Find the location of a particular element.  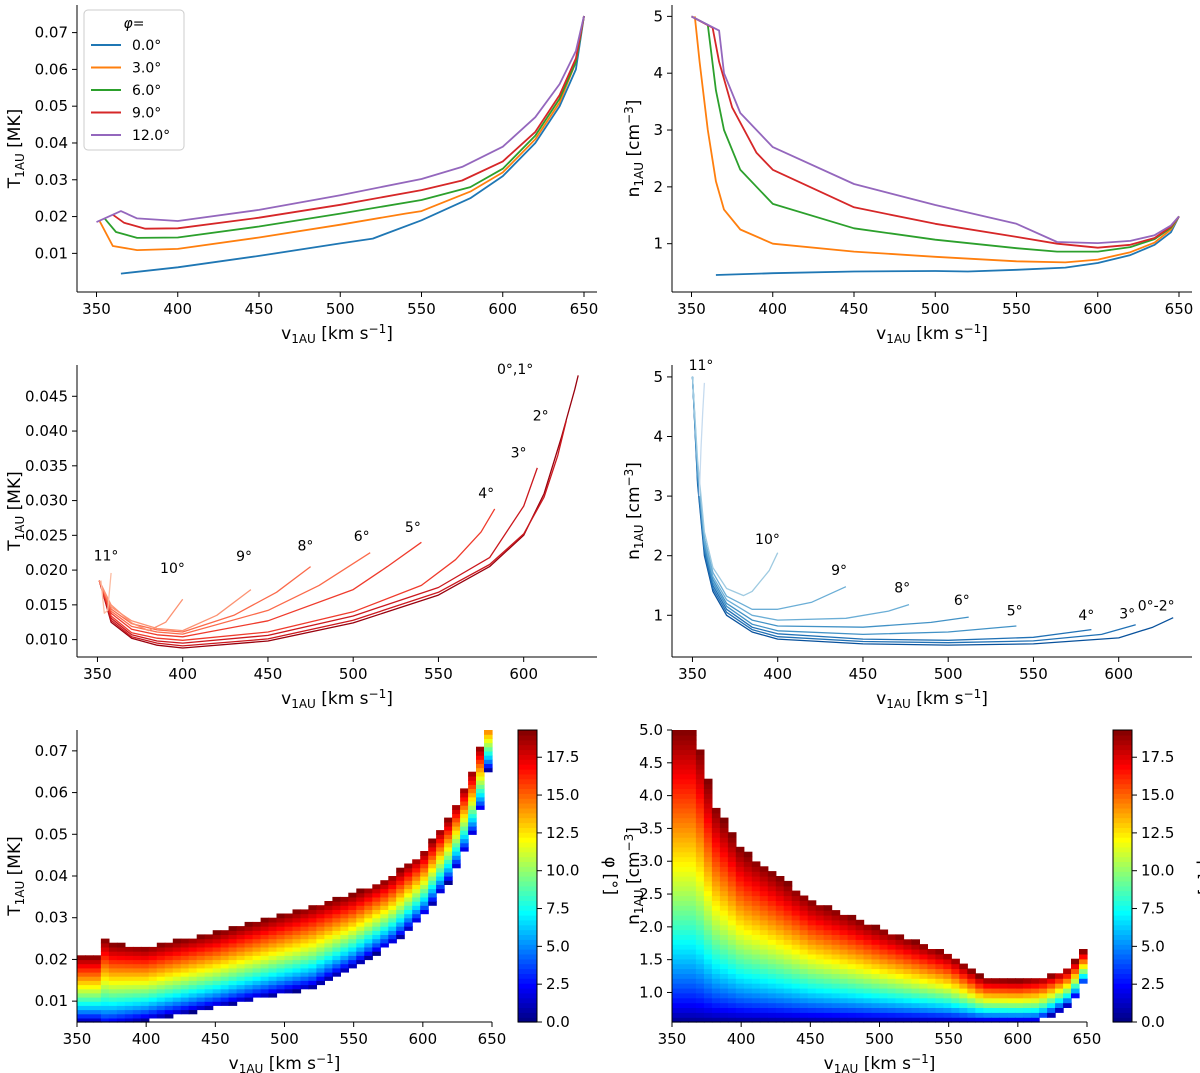

colorbar-tick-label: 17.5 is located at coordinates (1157, 757).